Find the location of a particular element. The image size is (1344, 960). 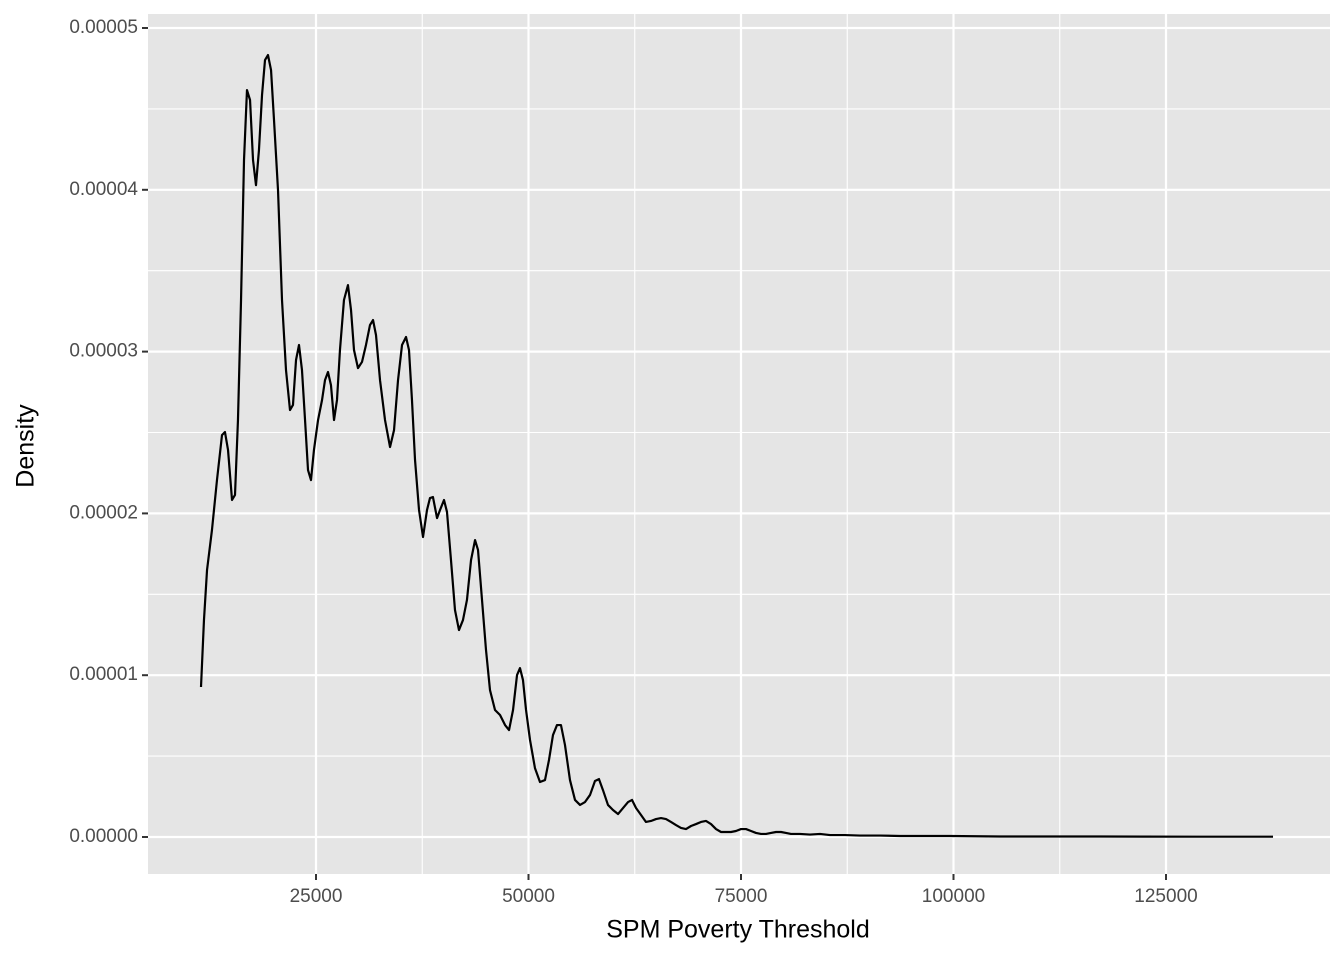

x-tick-label: 50000 is located at coordinates (528, 896).